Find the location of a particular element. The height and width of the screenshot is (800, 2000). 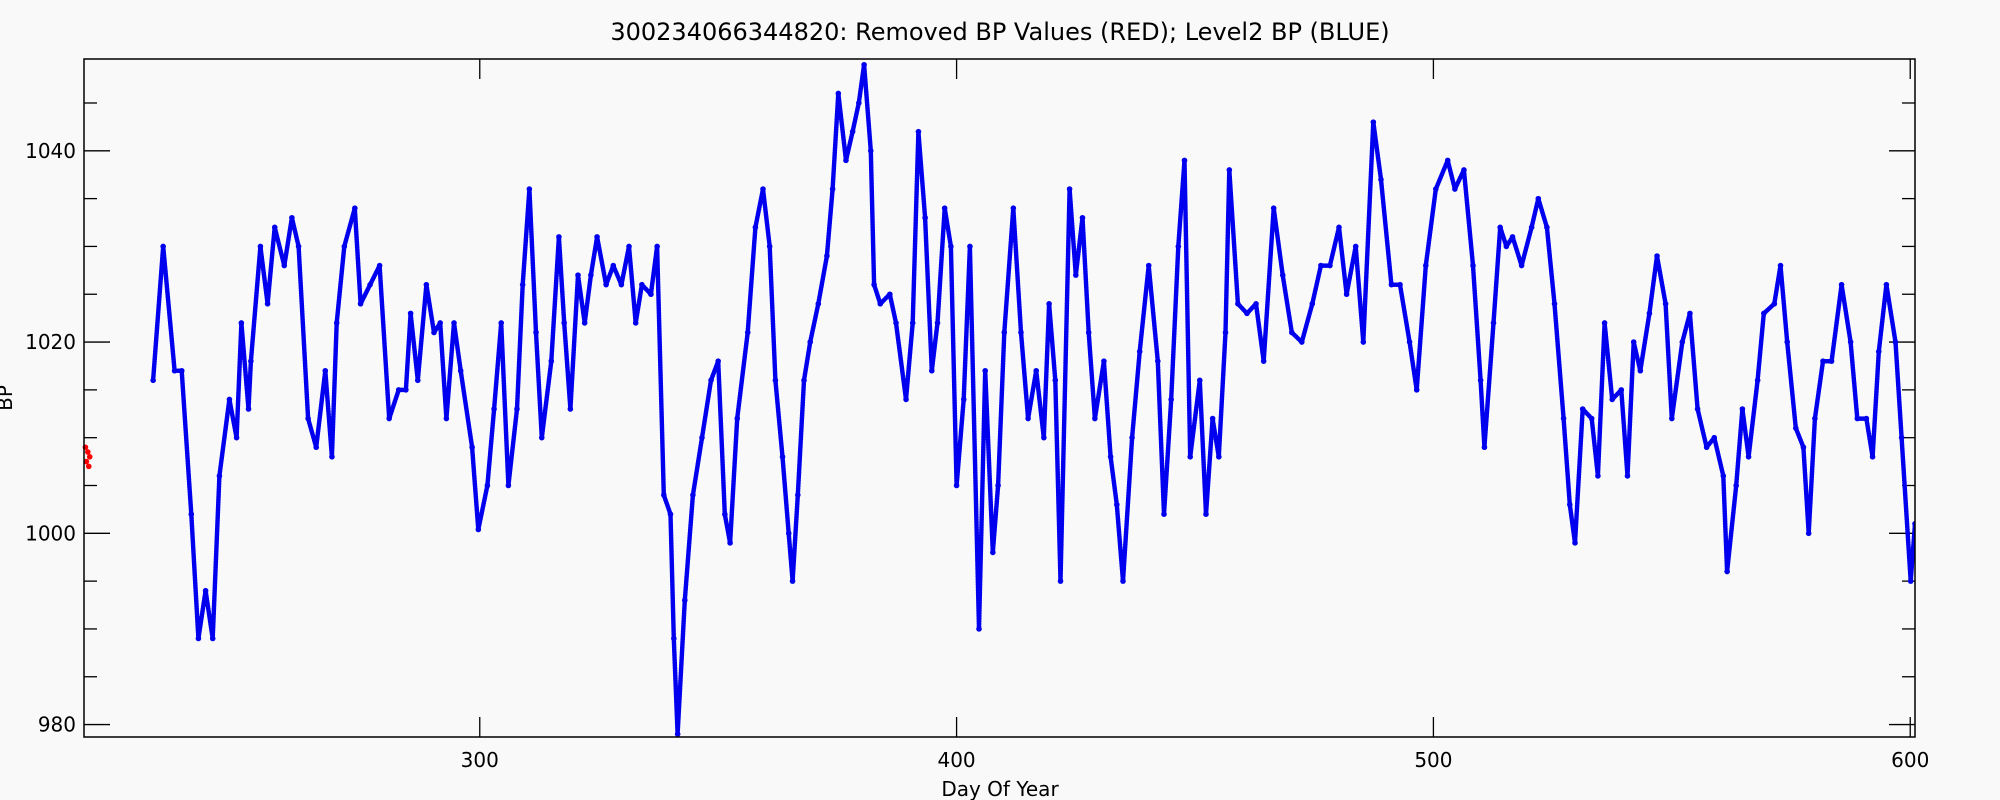

y-tick-label: 1020 is located at coordinates (50, 342).